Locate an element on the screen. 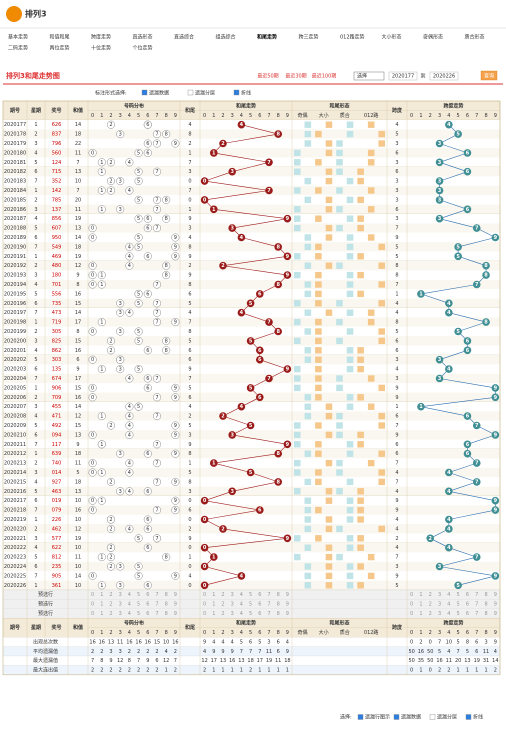 The height and width of the screenshot is (729, 506). start-value: 2020177 is located at coordinates (403, 77).